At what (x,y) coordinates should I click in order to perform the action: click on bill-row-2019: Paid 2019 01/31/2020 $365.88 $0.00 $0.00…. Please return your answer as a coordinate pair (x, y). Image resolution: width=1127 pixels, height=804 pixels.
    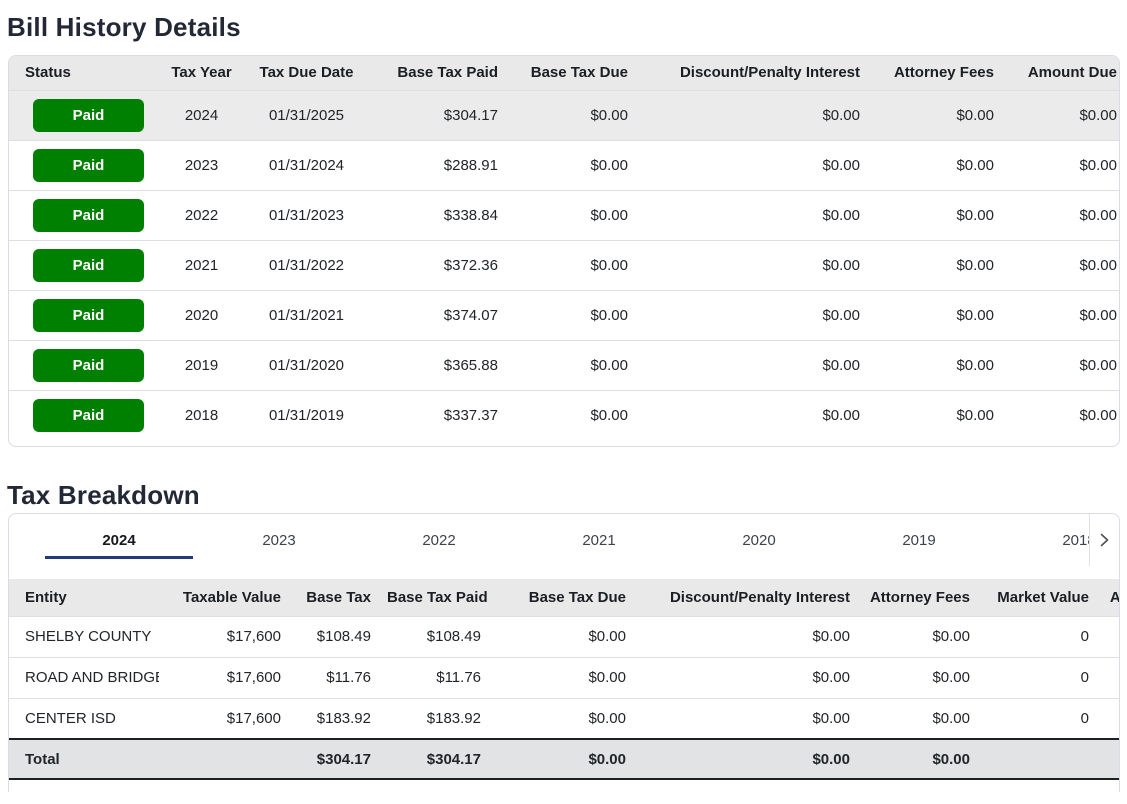
    Looking at the image, I should click on (564, 364).